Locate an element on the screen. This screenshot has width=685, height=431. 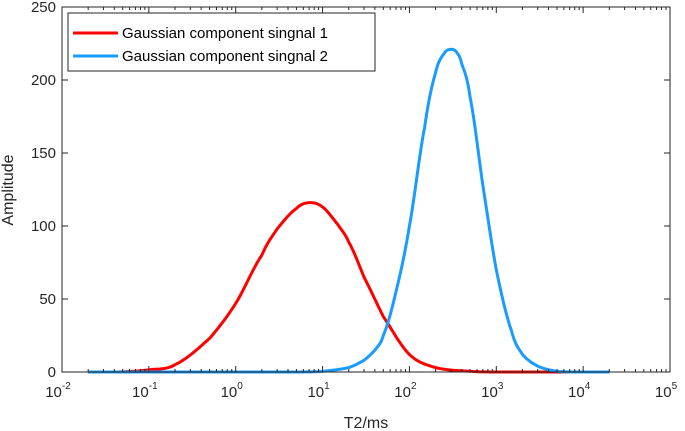
legend-box is located at coordinates (221, 42).